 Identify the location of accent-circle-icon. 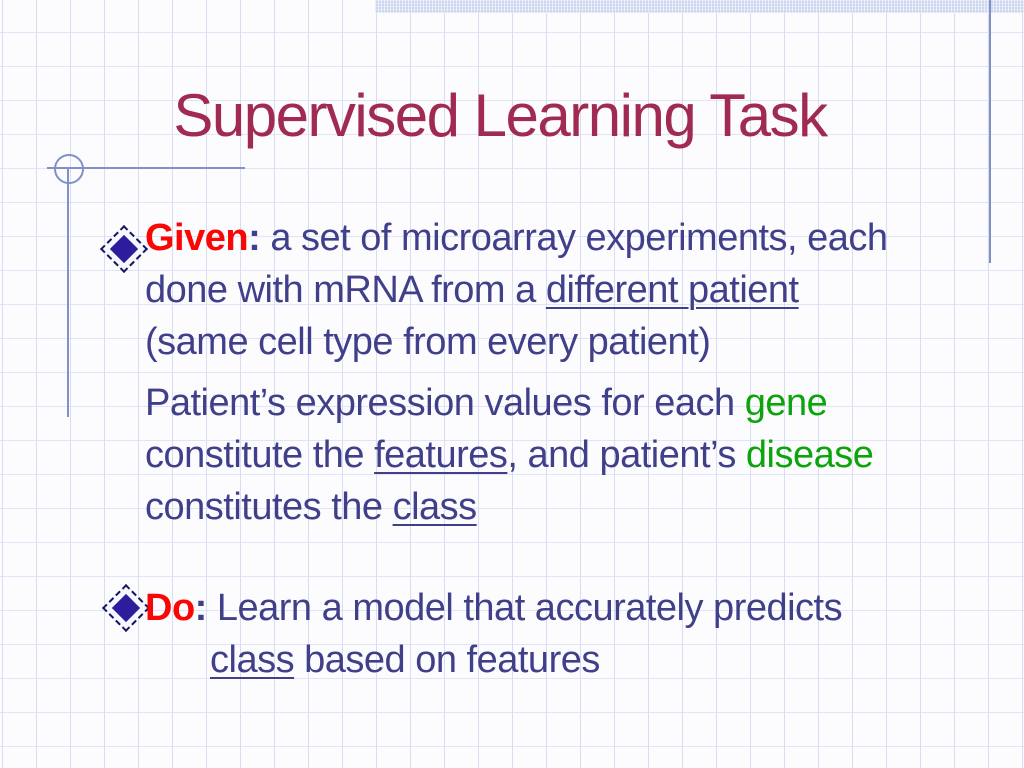
(69, 169).